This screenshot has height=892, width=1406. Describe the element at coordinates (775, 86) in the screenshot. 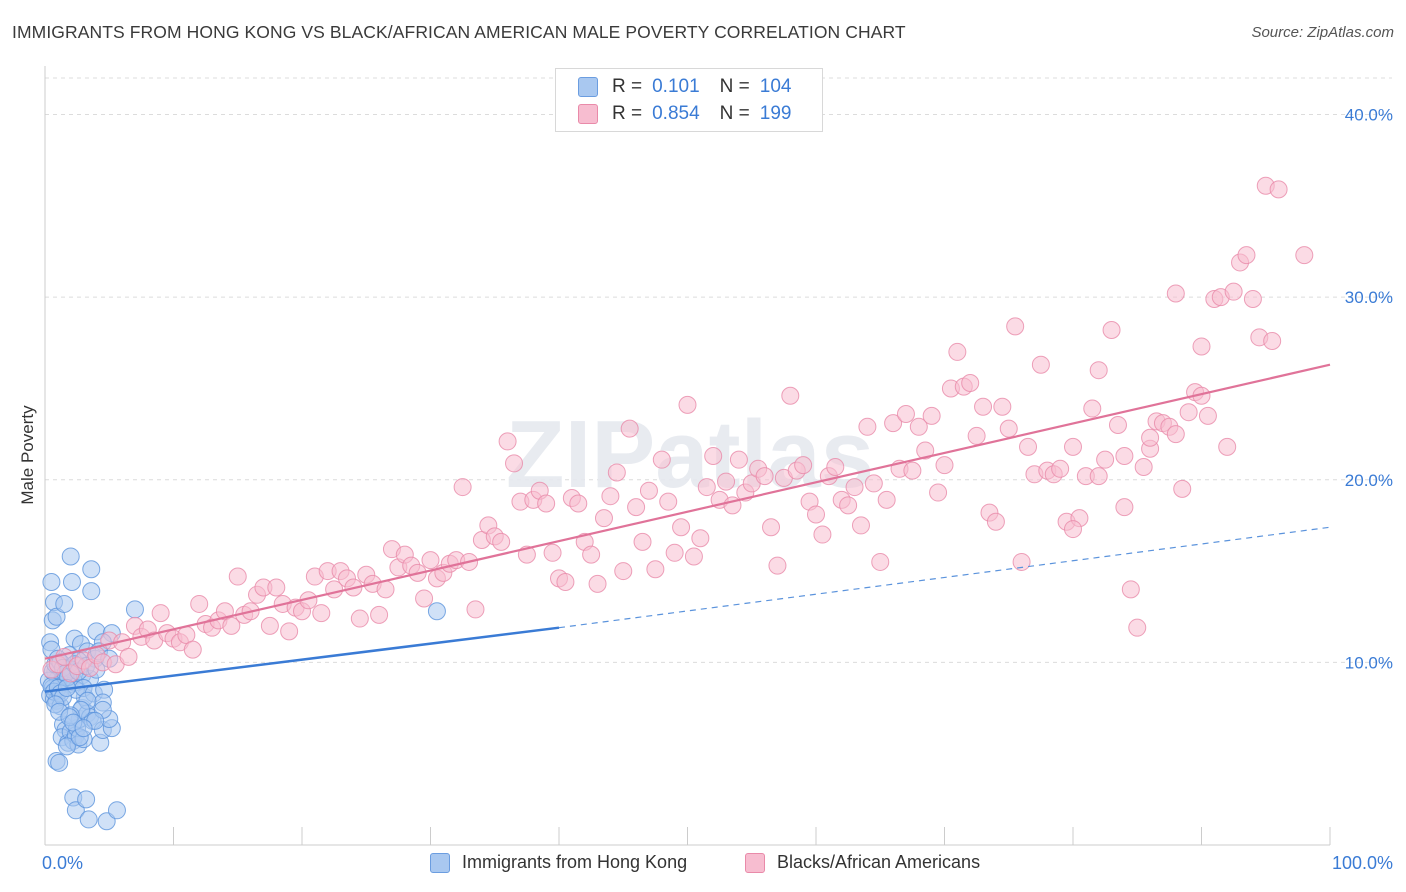

I see `n-value: 104` at that location.